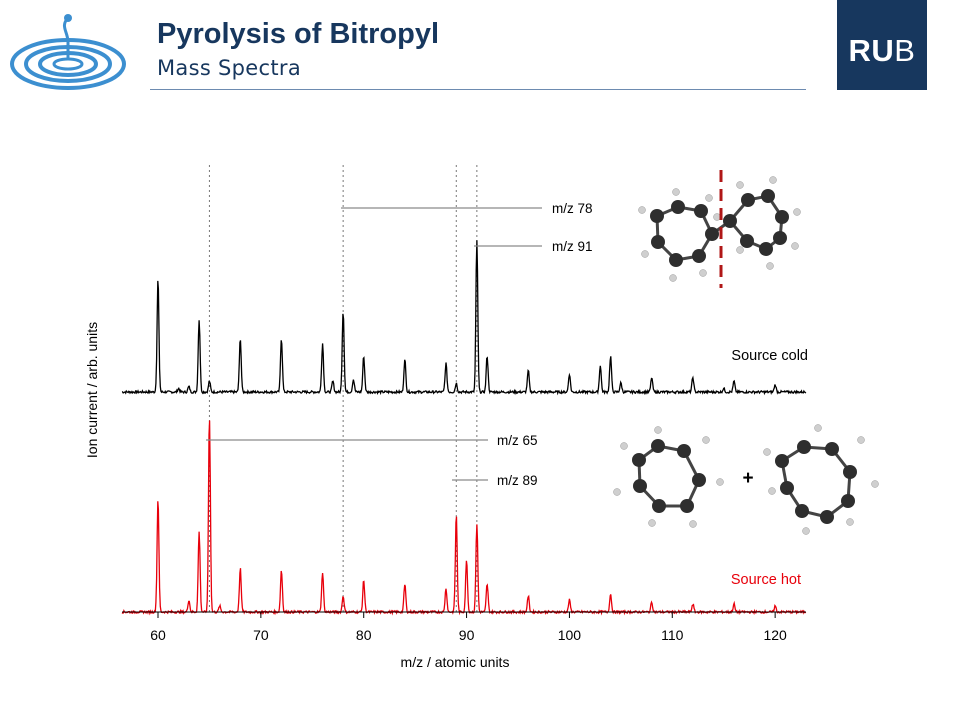  What do you see at coordinates (478, 89) in the screenshot?
I see `title-divider` at bounding box center [478, 89].